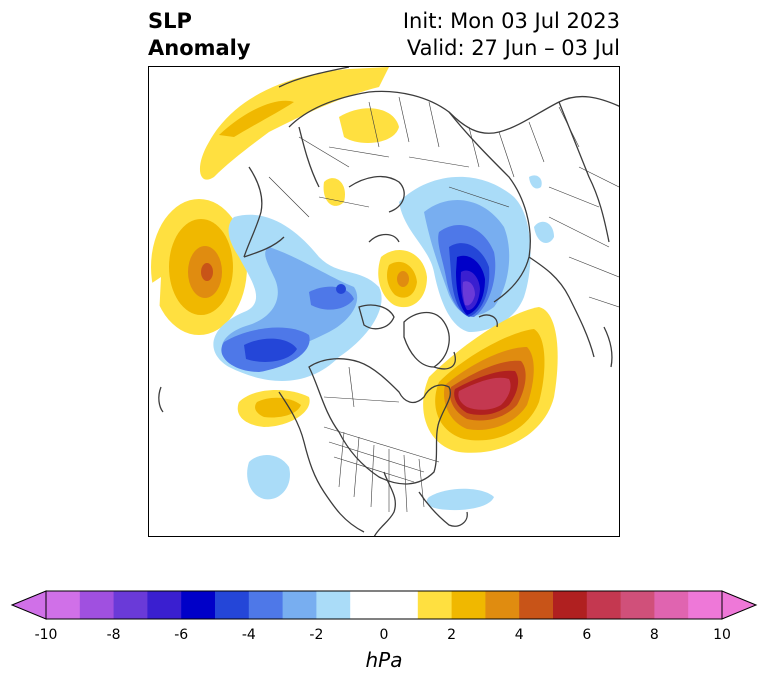 This screenshot has height=686, width=768. What do you see at coordinates (452, 635) in the screenshot?
I see `colorbar-tick-label: 2` at bounding box center [452, 635].